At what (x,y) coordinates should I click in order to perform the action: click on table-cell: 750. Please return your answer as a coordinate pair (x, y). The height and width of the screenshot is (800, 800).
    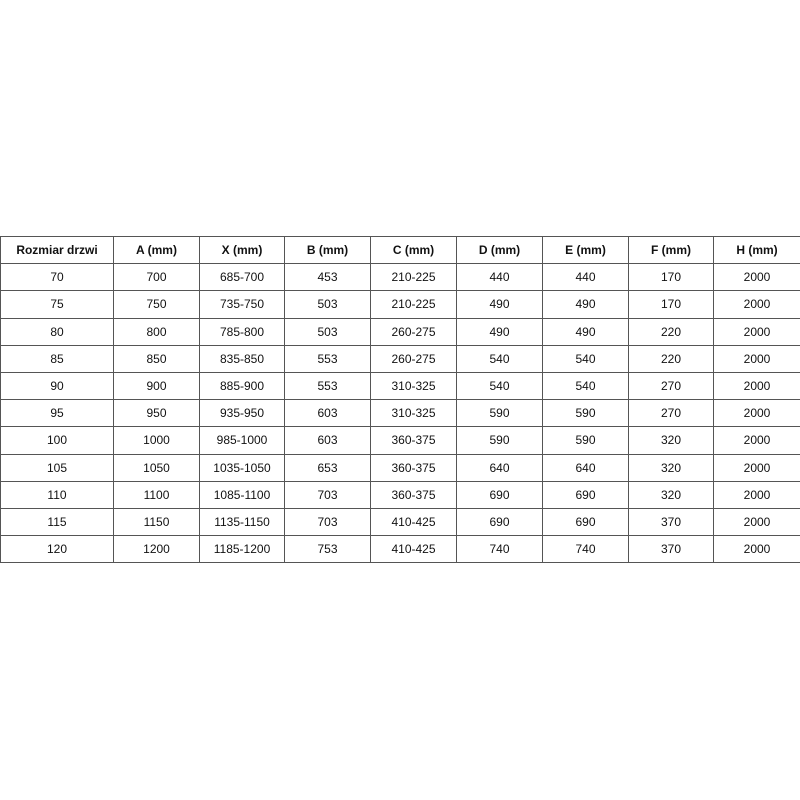
    Looking at the image, I should click on (156, 304).